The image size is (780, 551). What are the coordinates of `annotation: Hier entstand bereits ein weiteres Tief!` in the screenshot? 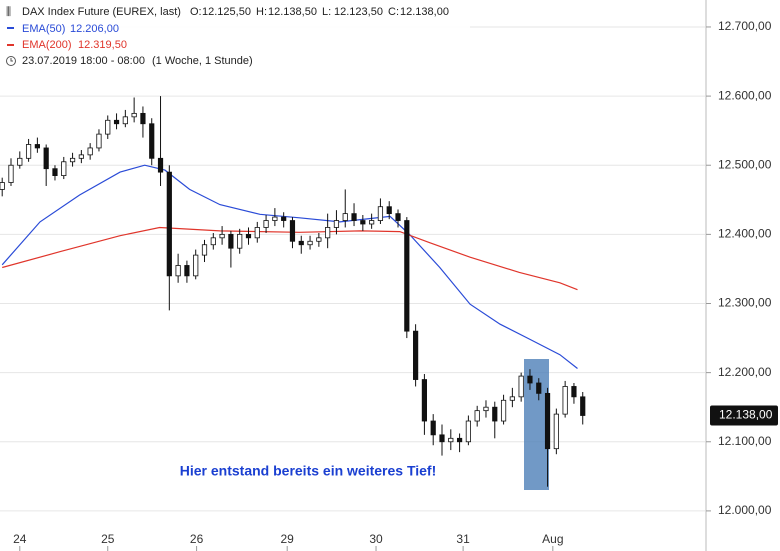 It's located at (308, 471).